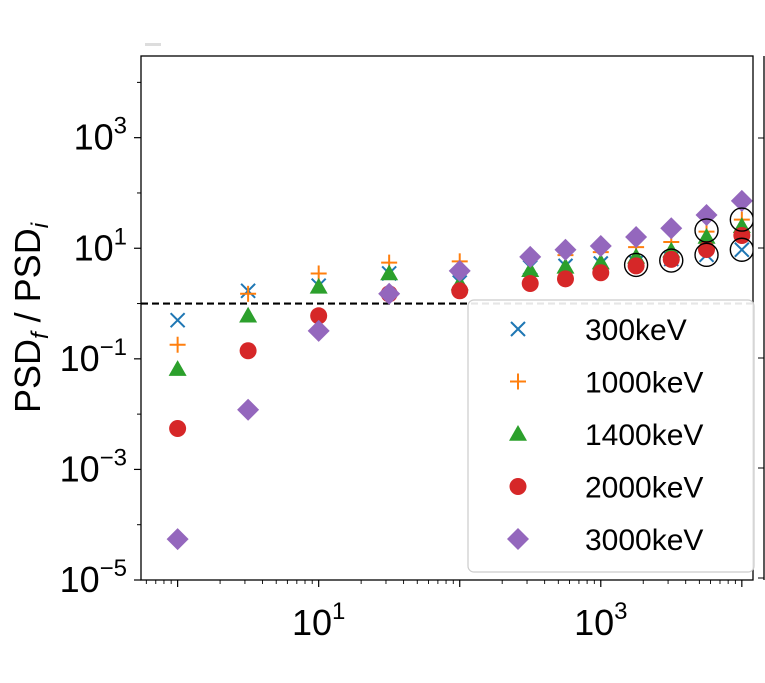 Image resolution: width=765 pixels, height=683 pixels. Describe the element at coordinates (518, 329) in the screenshot. I see `legend-marker-300keV` at that location.